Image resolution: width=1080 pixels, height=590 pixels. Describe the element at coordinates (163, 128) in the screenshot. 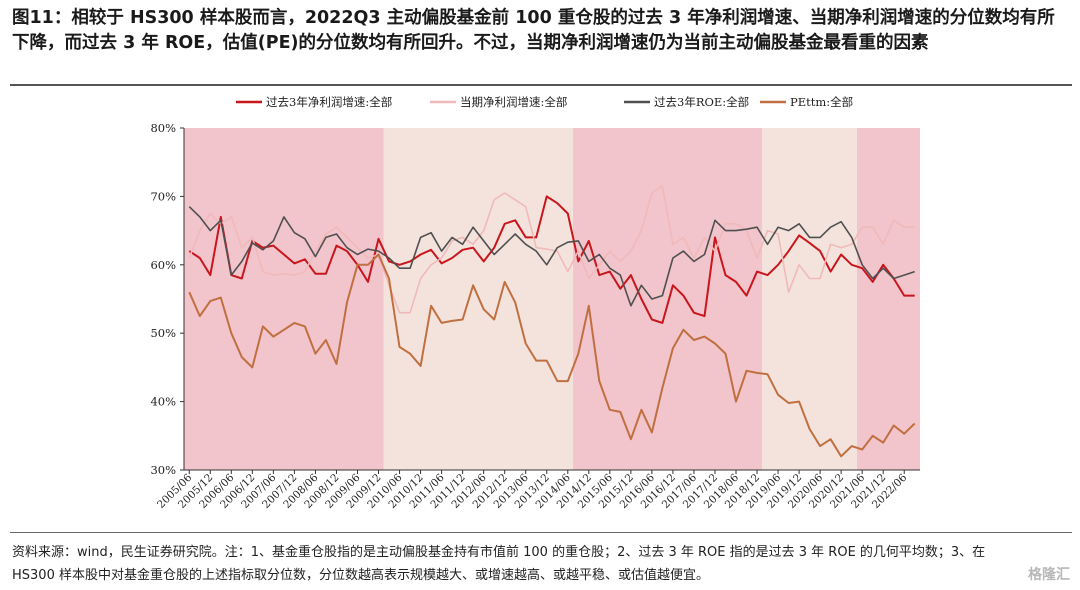

I see `y-tick-label: 80%` at that location.